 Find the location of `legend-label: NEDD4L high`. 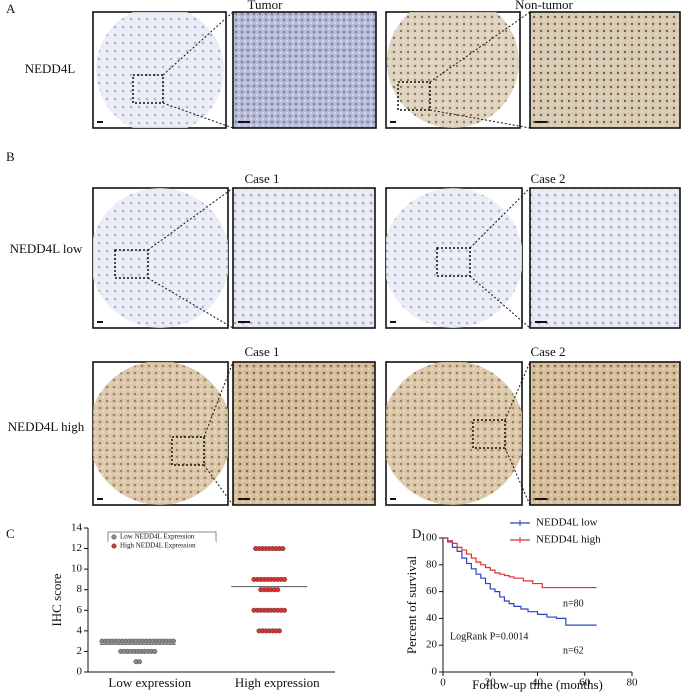

legend-label: NEDD4L high is located at coordinates (568, 540).